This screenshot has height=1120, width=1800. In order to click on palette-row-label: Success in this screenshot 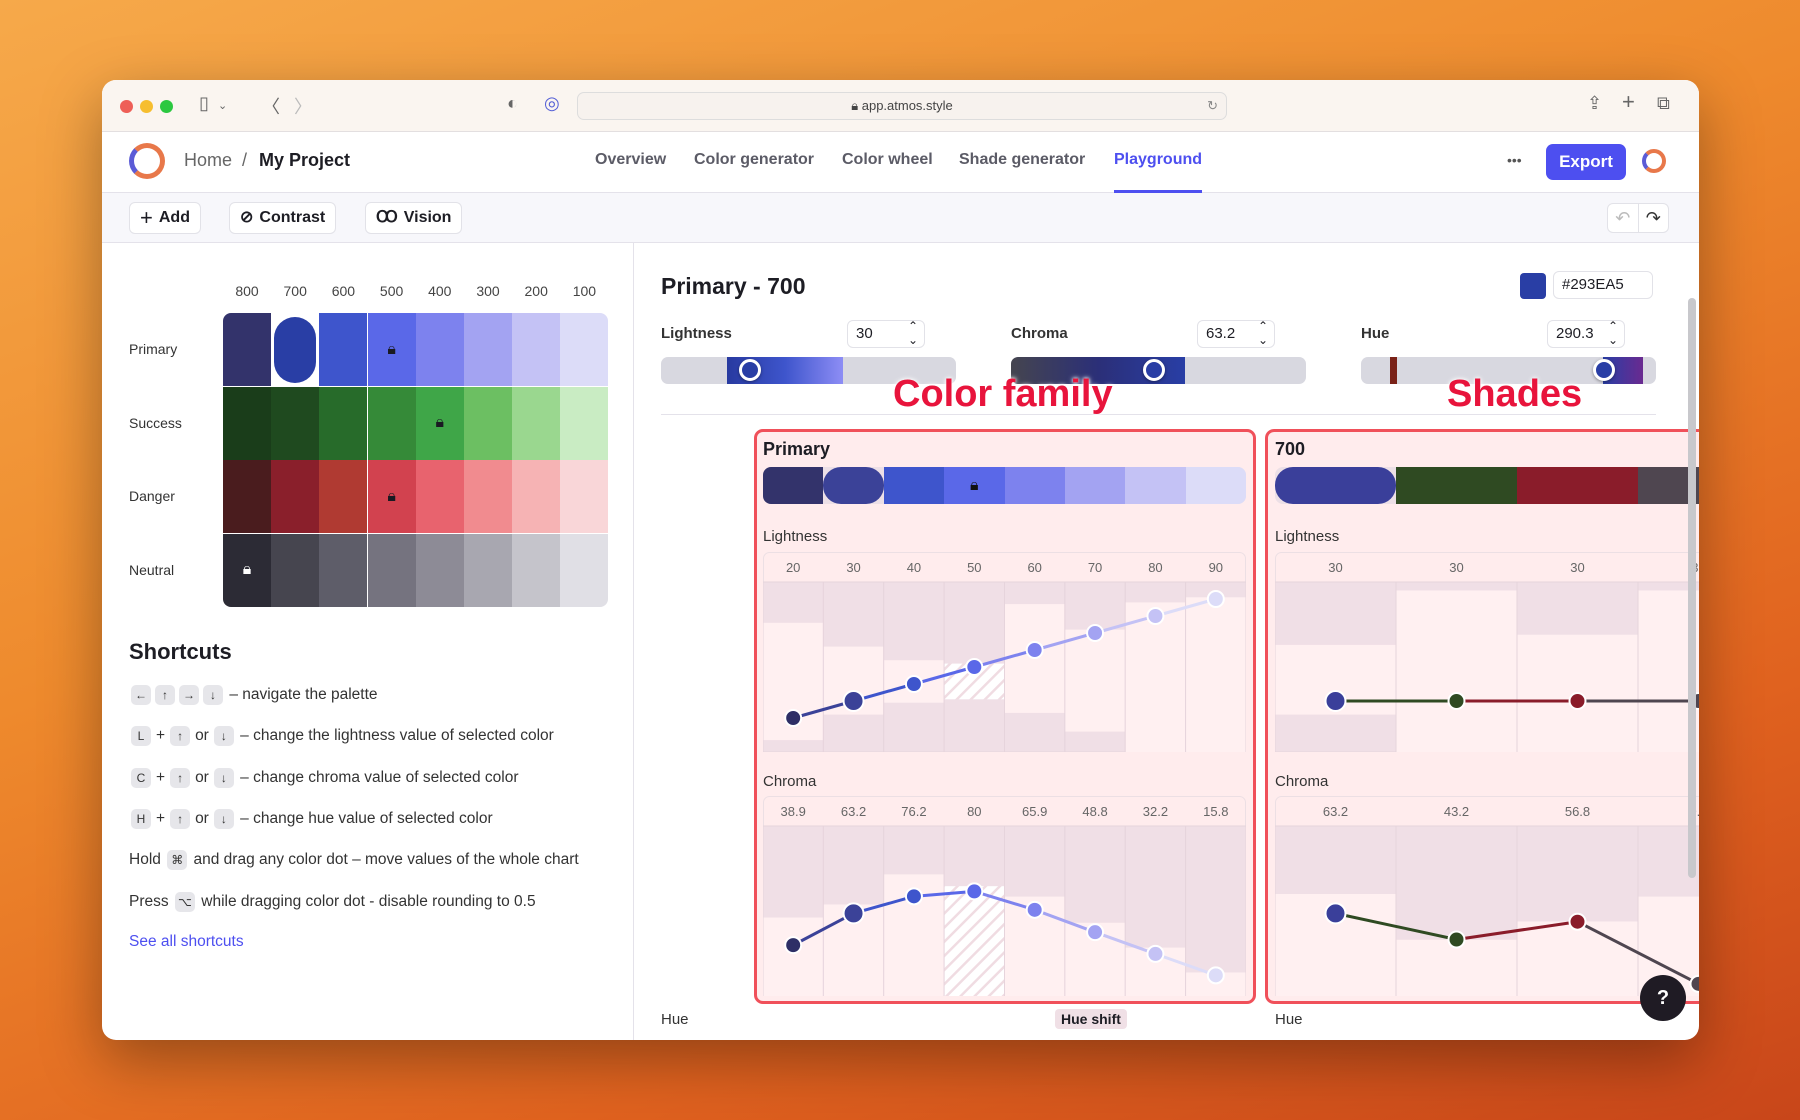, I will do `click(155, 422)`.